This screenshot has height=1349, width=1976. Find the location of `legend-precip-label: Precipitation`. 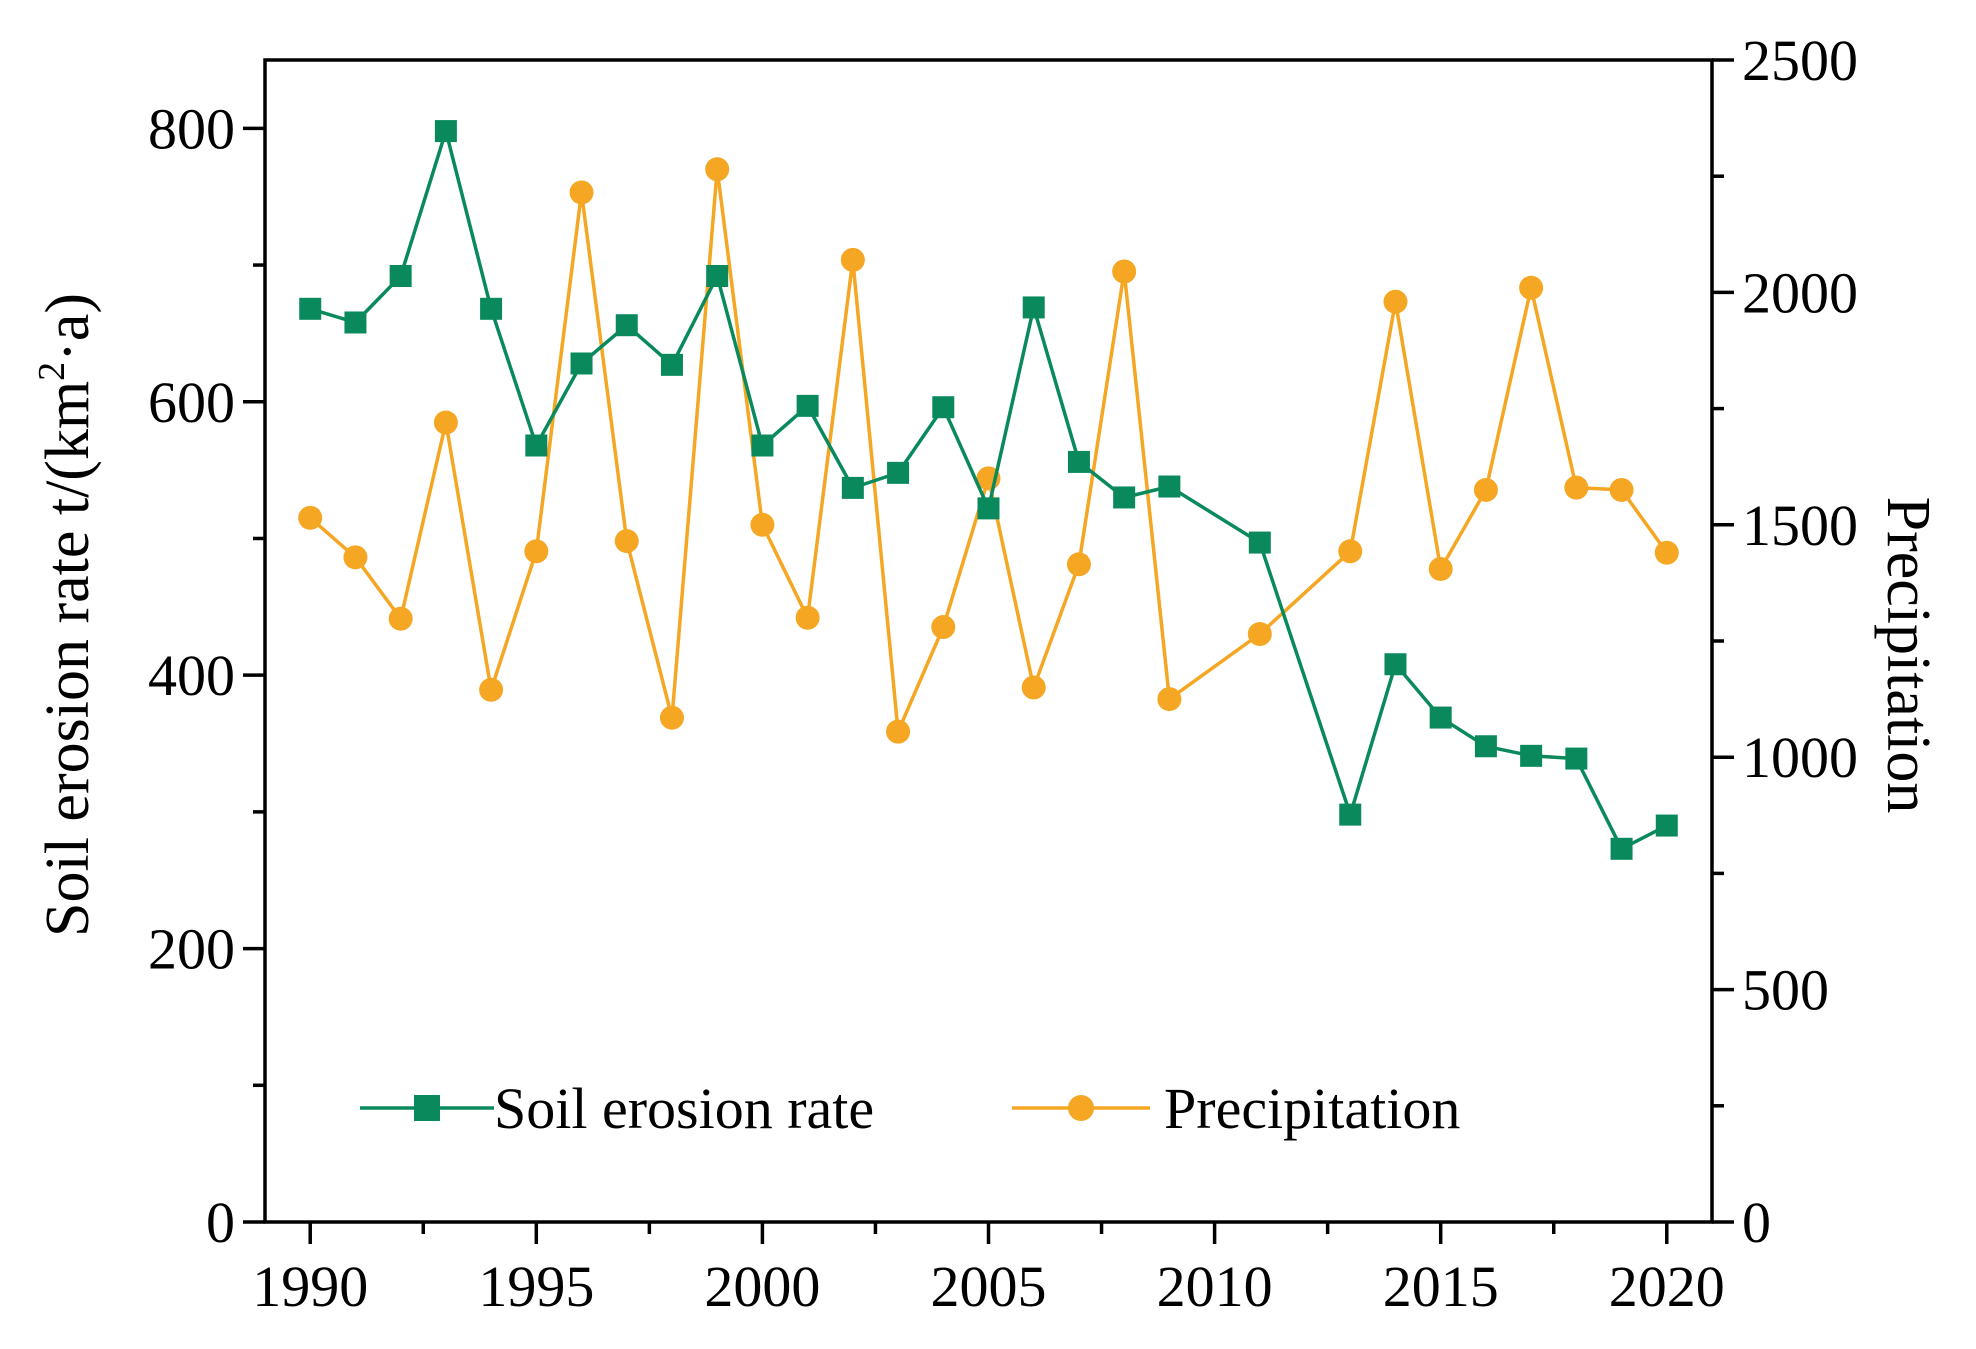

legend-precip-label: Precipitation is located at coordinates (1312, 1108).